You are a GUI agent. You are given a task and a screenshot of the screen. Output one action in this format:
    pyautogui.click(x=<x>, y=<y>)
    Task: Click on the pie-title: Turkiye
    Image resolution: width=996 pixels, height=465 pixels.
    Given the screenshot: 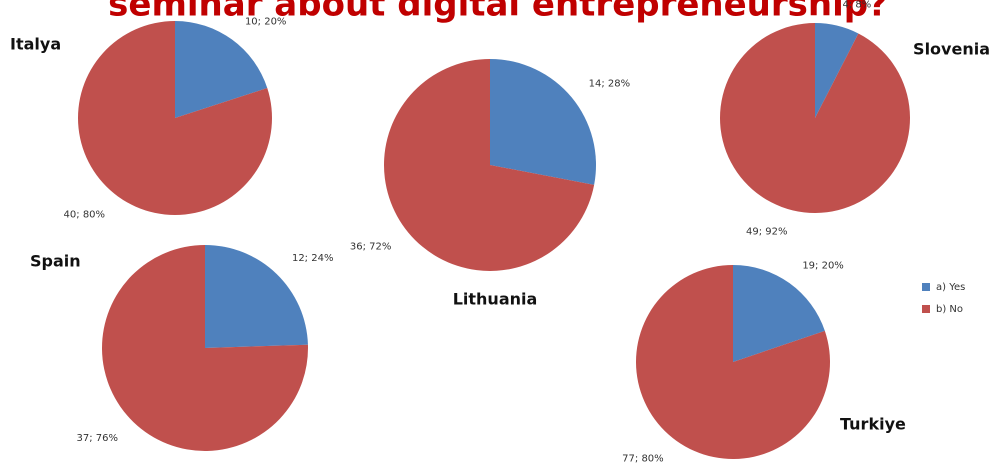 What is the action you would take?
    pyautogui.click(x=873, y=424)
    